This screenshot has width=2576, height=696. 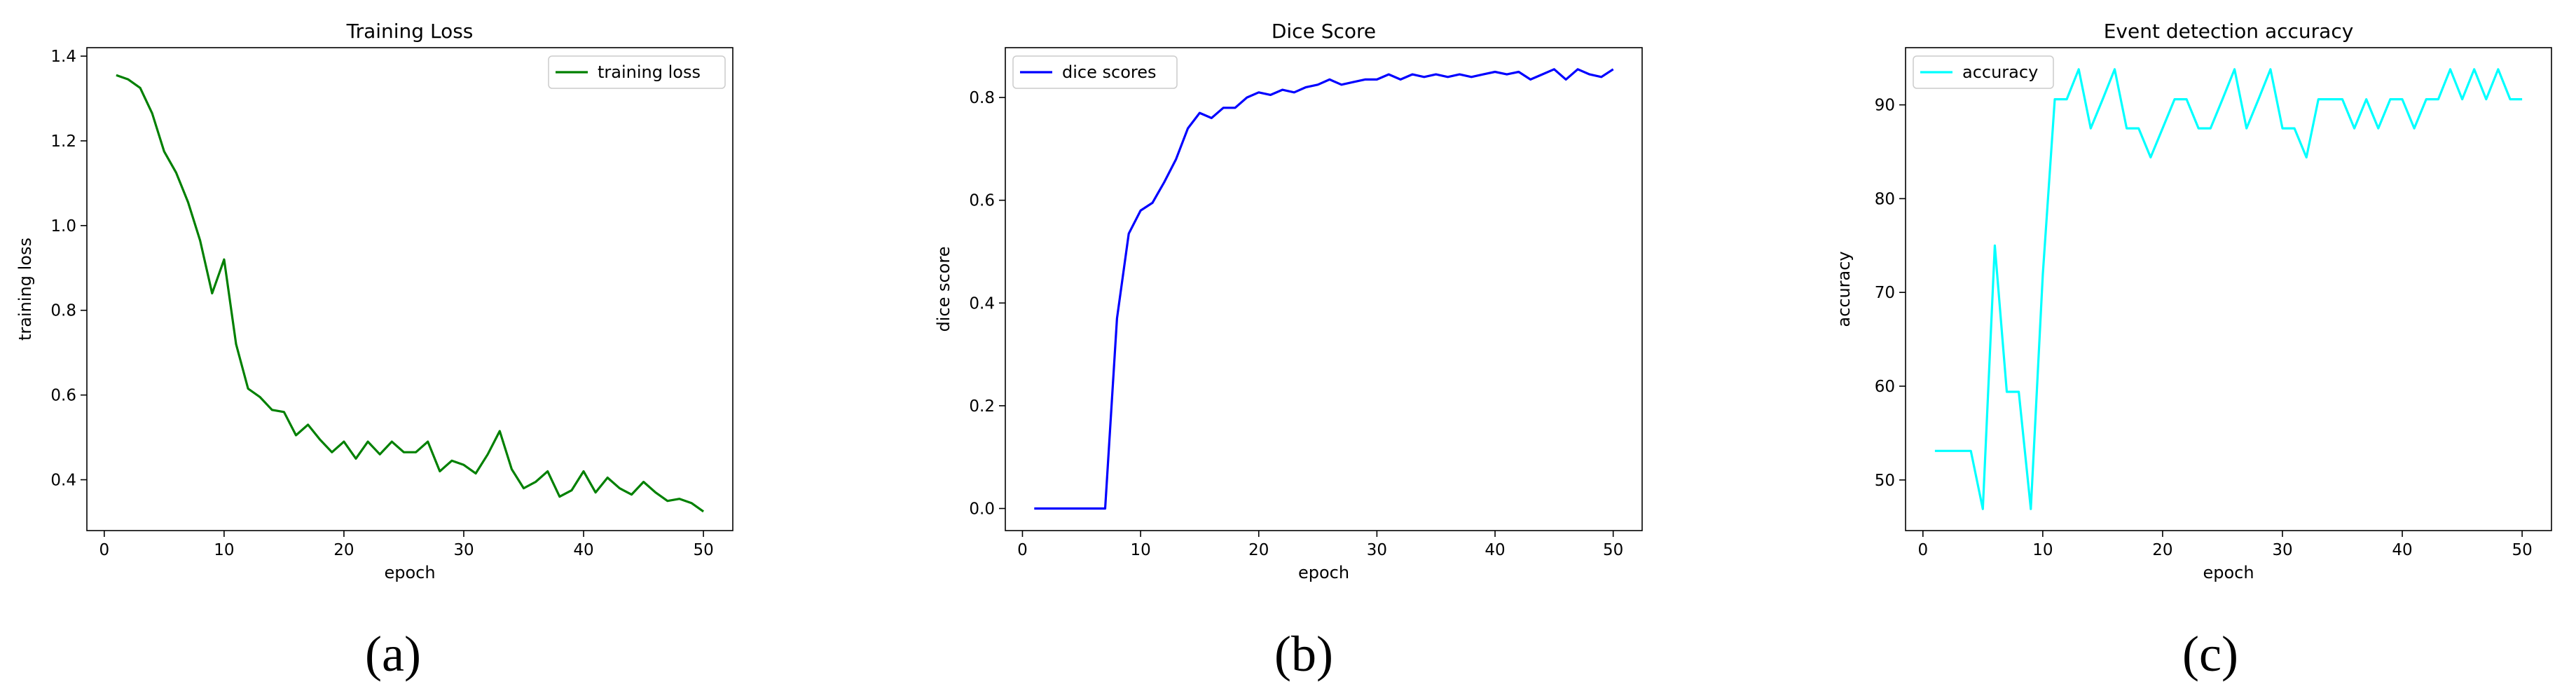 I want to click on panel-caption: (c), so click(x=2210, y=654).